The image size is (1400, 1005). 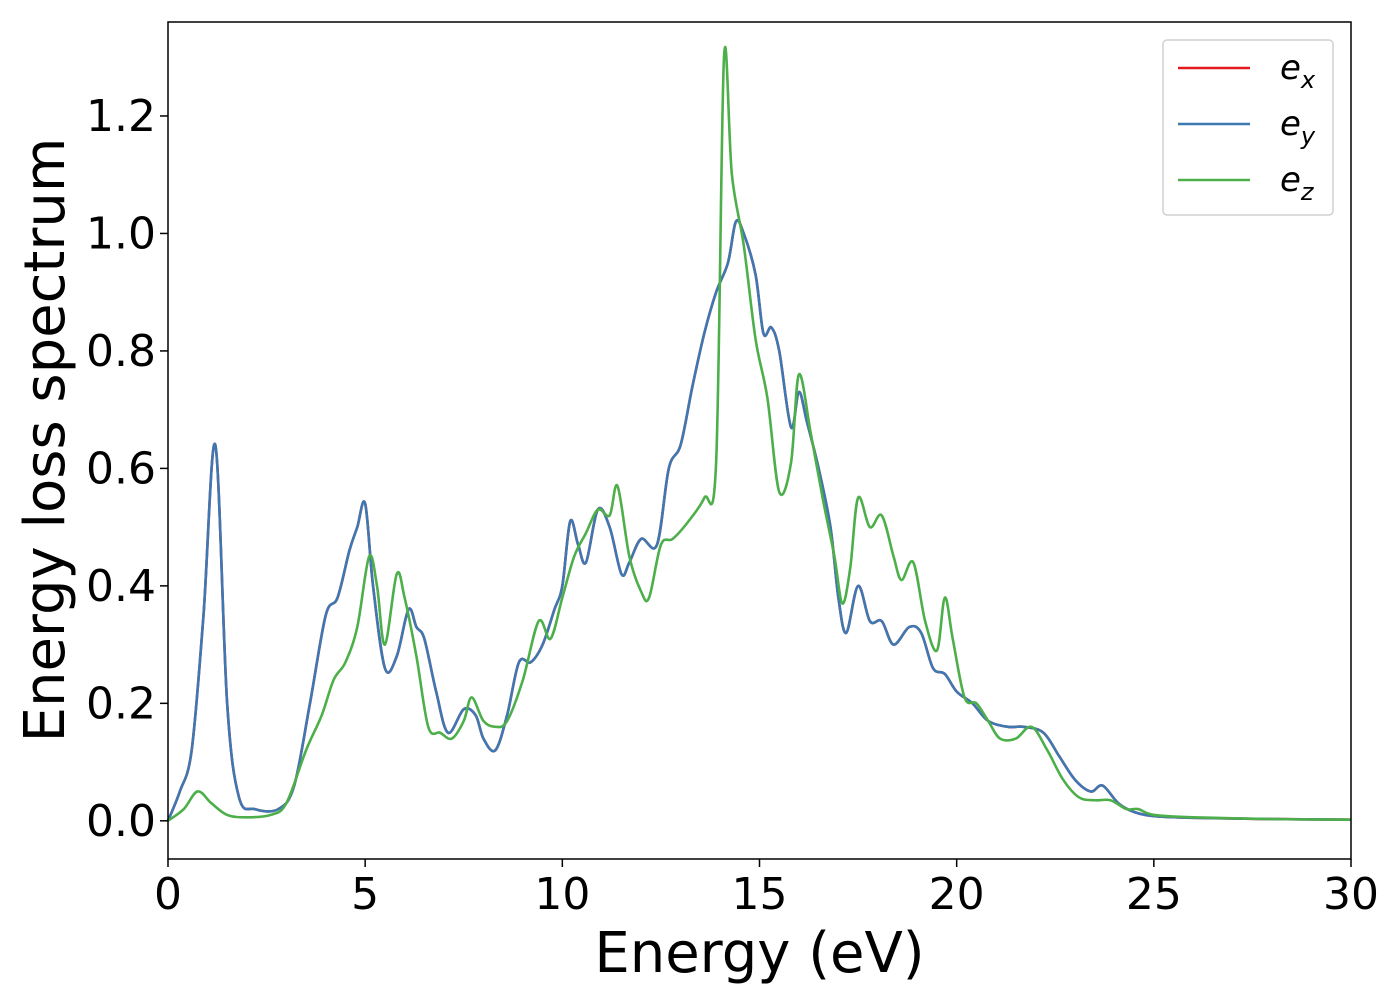 What do you see at coordinates (121, 468) in the screenshot?
I see `y-tick-label: 0.6` at bounding box center [121, 468].